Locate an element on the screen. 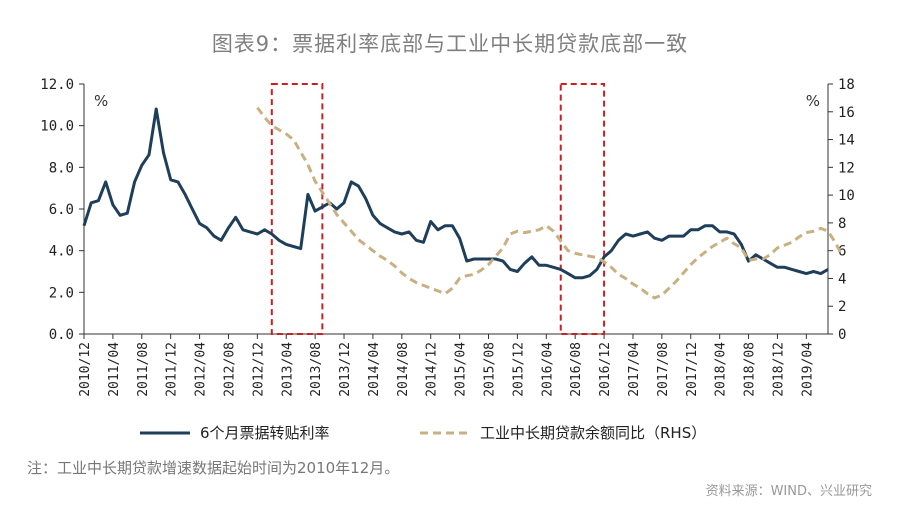 The height and width of the screenshot is (510, 900). x-tick-label: 2012/08 is located at coordinates (229, 369).